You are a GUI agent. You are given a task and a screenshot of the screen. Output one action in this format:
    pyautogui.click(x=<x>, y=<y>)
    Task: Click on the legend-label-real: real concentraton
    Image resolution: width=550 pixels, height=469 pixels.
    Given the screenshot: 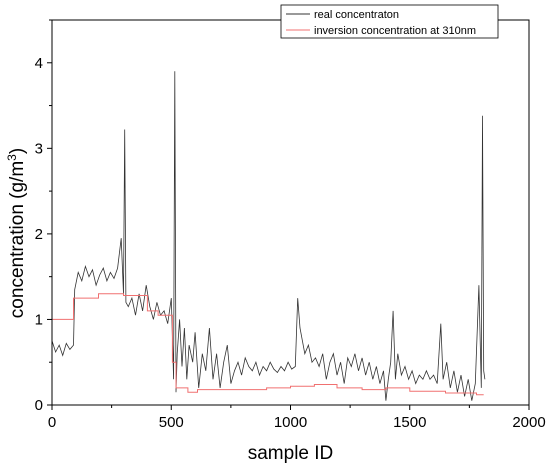 What is the action you would take?
    pyautogui.click(x=356, y=15)
    